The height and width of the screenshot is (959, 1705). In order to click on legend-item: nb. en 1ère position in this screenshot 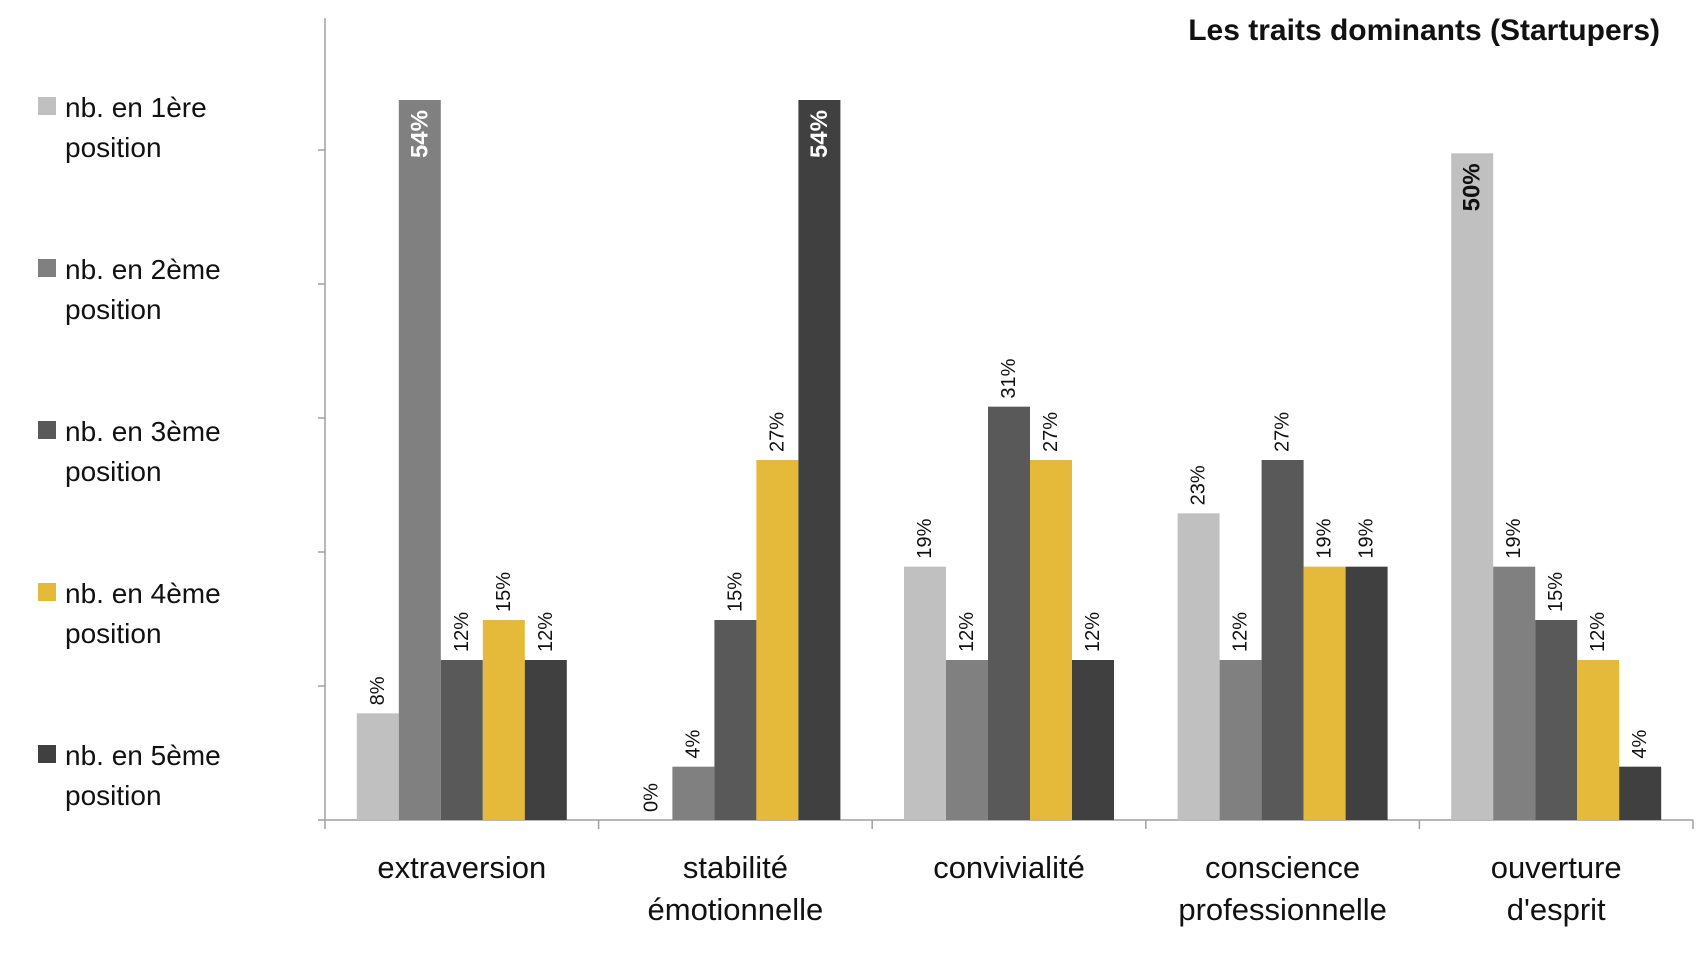, I will do `click(122, 127)`.